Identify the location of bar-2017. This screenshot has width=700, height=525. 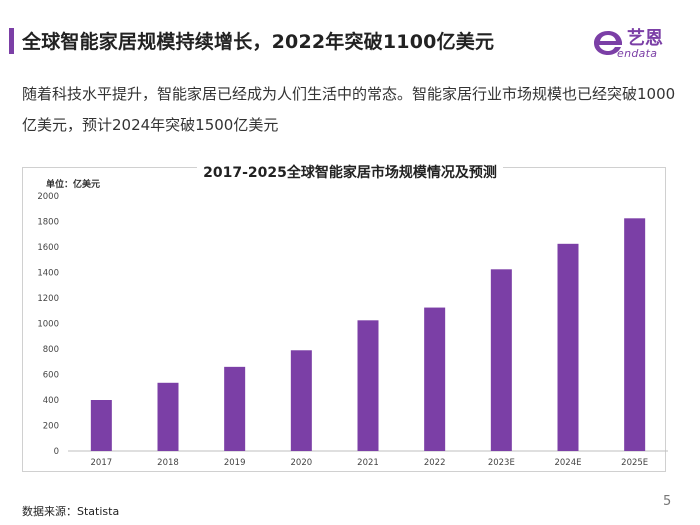
(101, 425).